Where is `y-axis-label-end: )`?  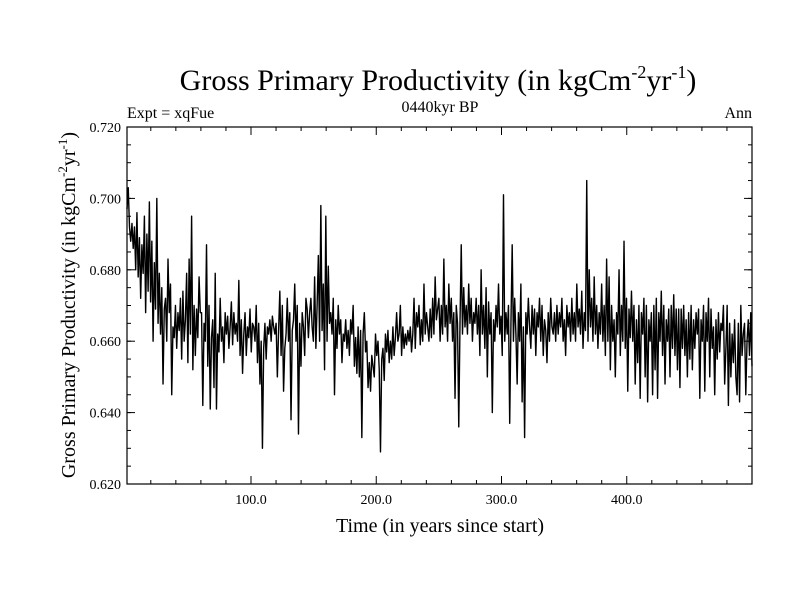
y-axis-label-end: ) is located at coordinates (69, 135).